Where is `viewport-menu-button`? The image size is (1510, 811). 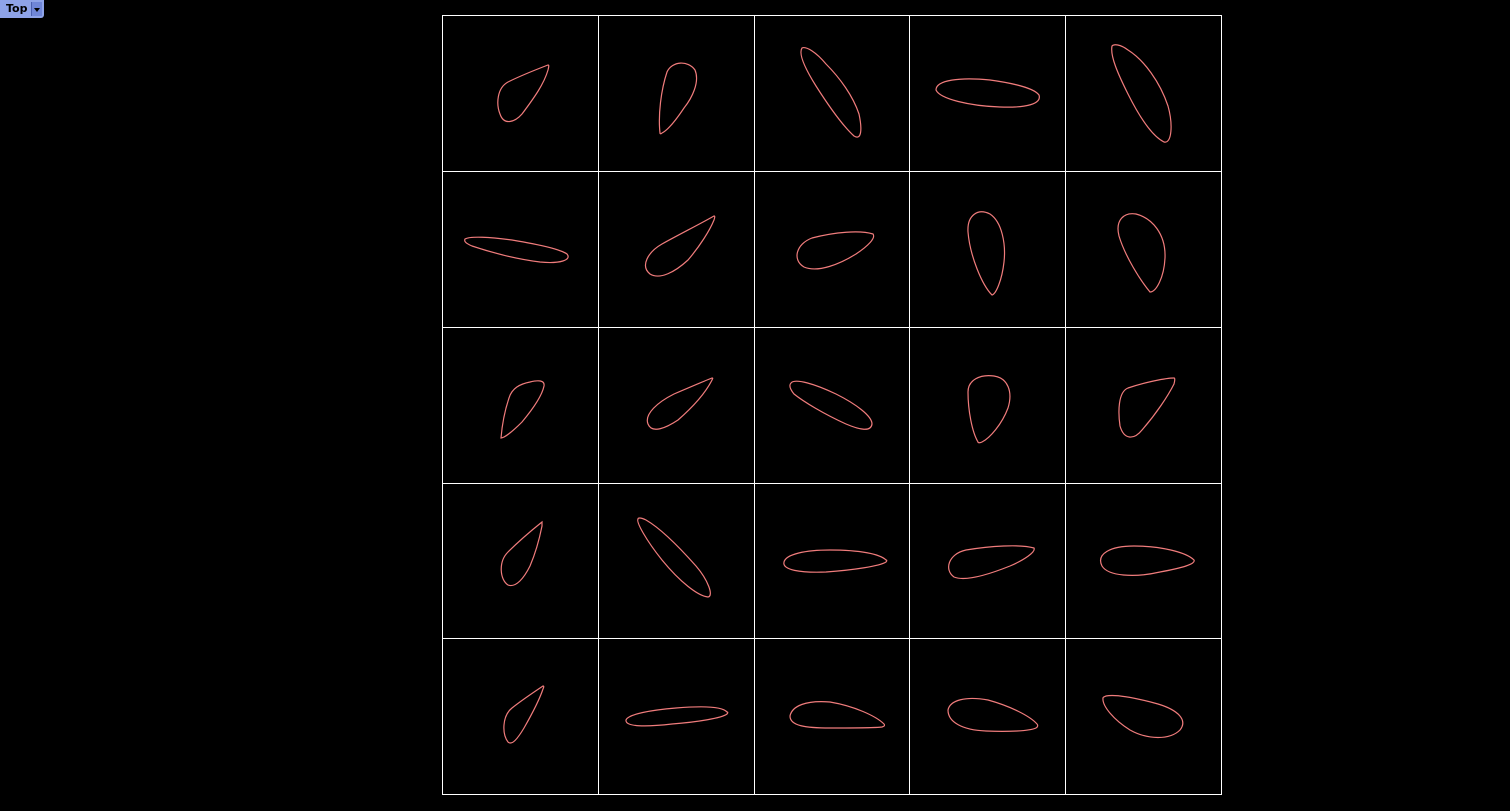 viewport-menu-button is located at coordinates (37, 9).